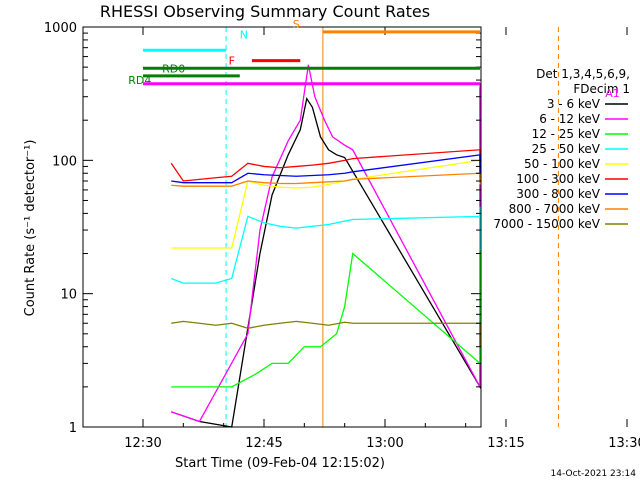  I want to click on x-tick-label: 13:30, so click(624, 443).